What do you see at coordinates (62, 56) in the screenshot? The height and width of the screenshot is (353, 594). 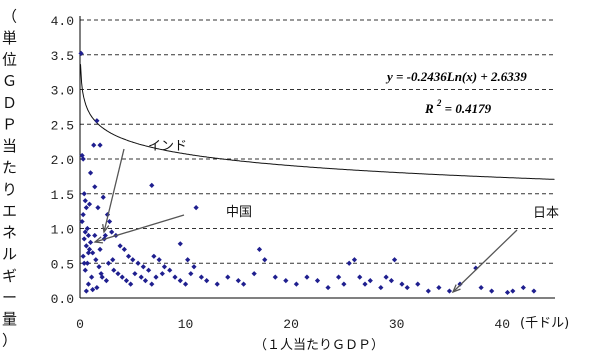 I see `y-tick-label: 3.5` at bounding box center [62, 56].